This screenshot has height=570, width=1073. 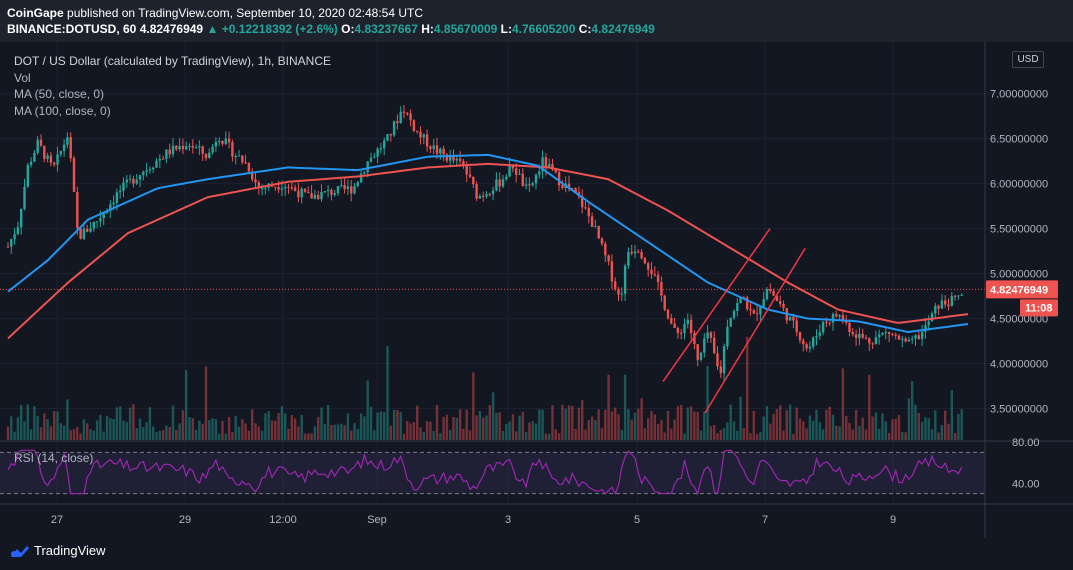 What do you see at coordinates (62, 110) in the screenshot?
I see `legend-ma100: MA (100, close, 0)` at bounding box center [62, 110].